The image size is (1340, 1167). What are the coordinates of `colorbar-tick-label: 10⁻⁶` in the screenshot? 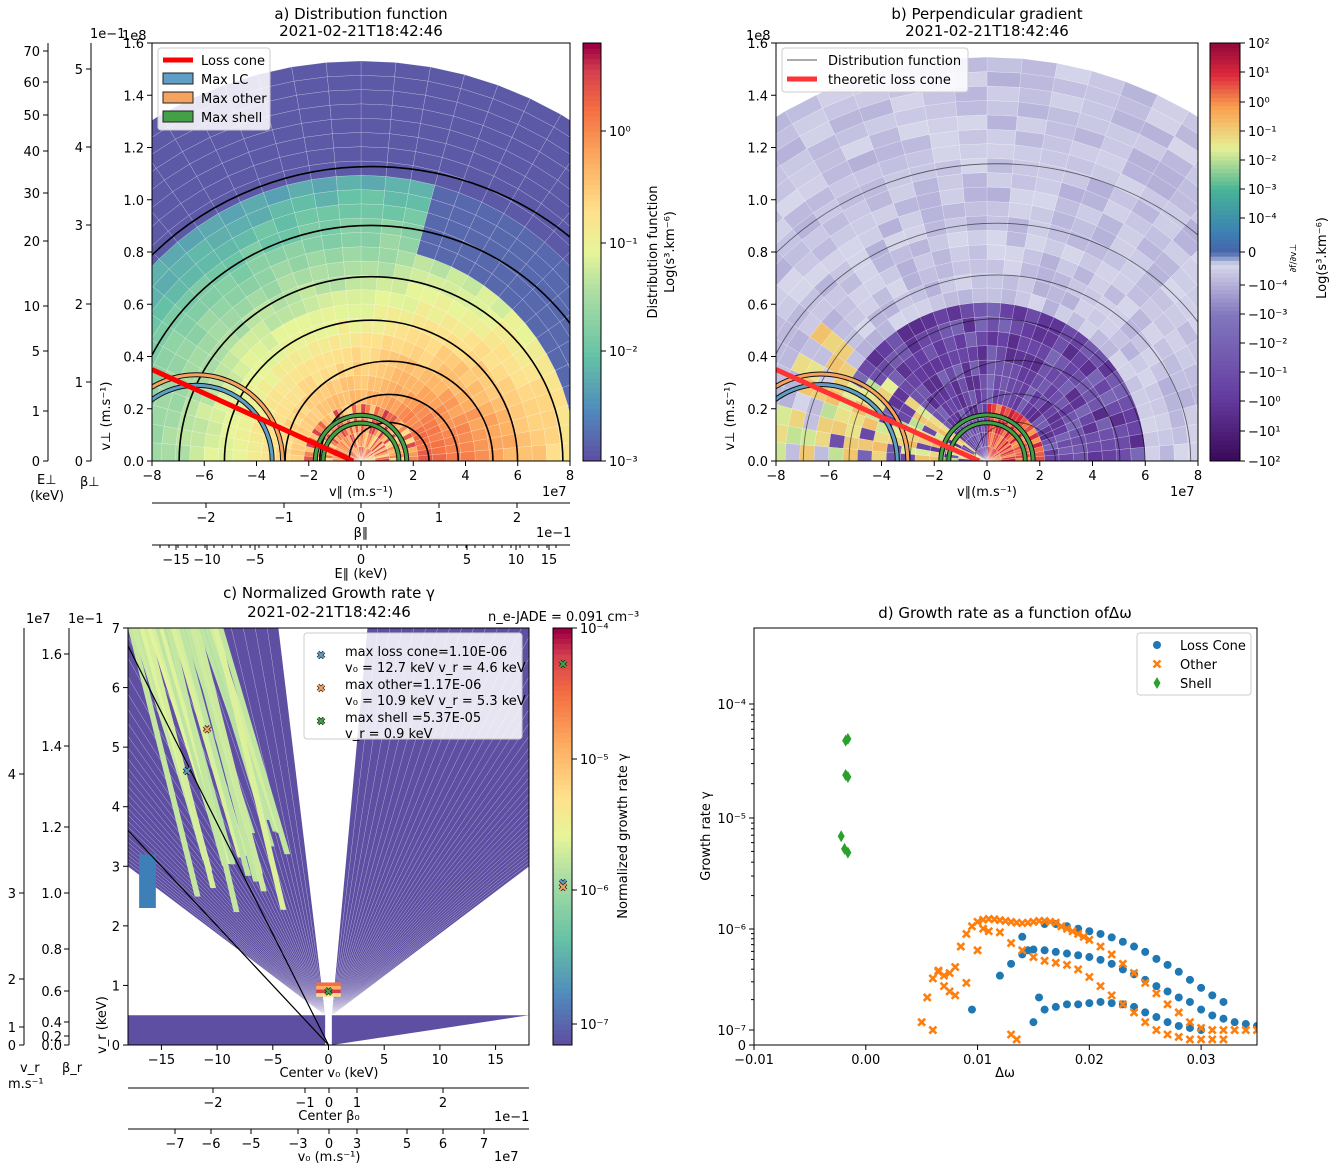 It's located at (594, 891).